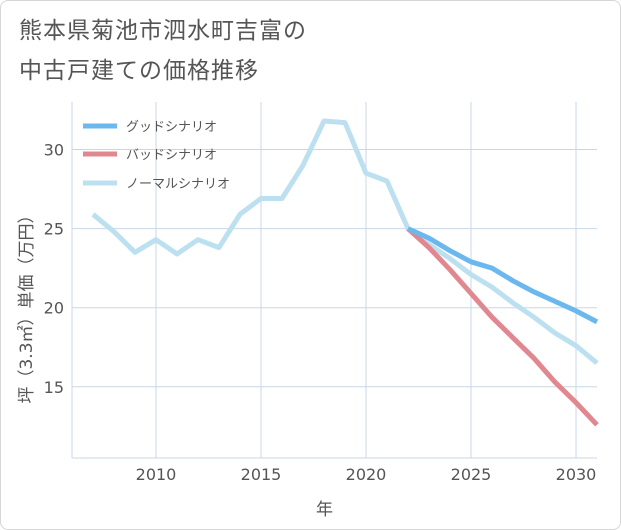  What do you see at coordinates (366, 474) in the screenshot?
I see `x-tick-label: 2020` at bounding box center [366, 474].